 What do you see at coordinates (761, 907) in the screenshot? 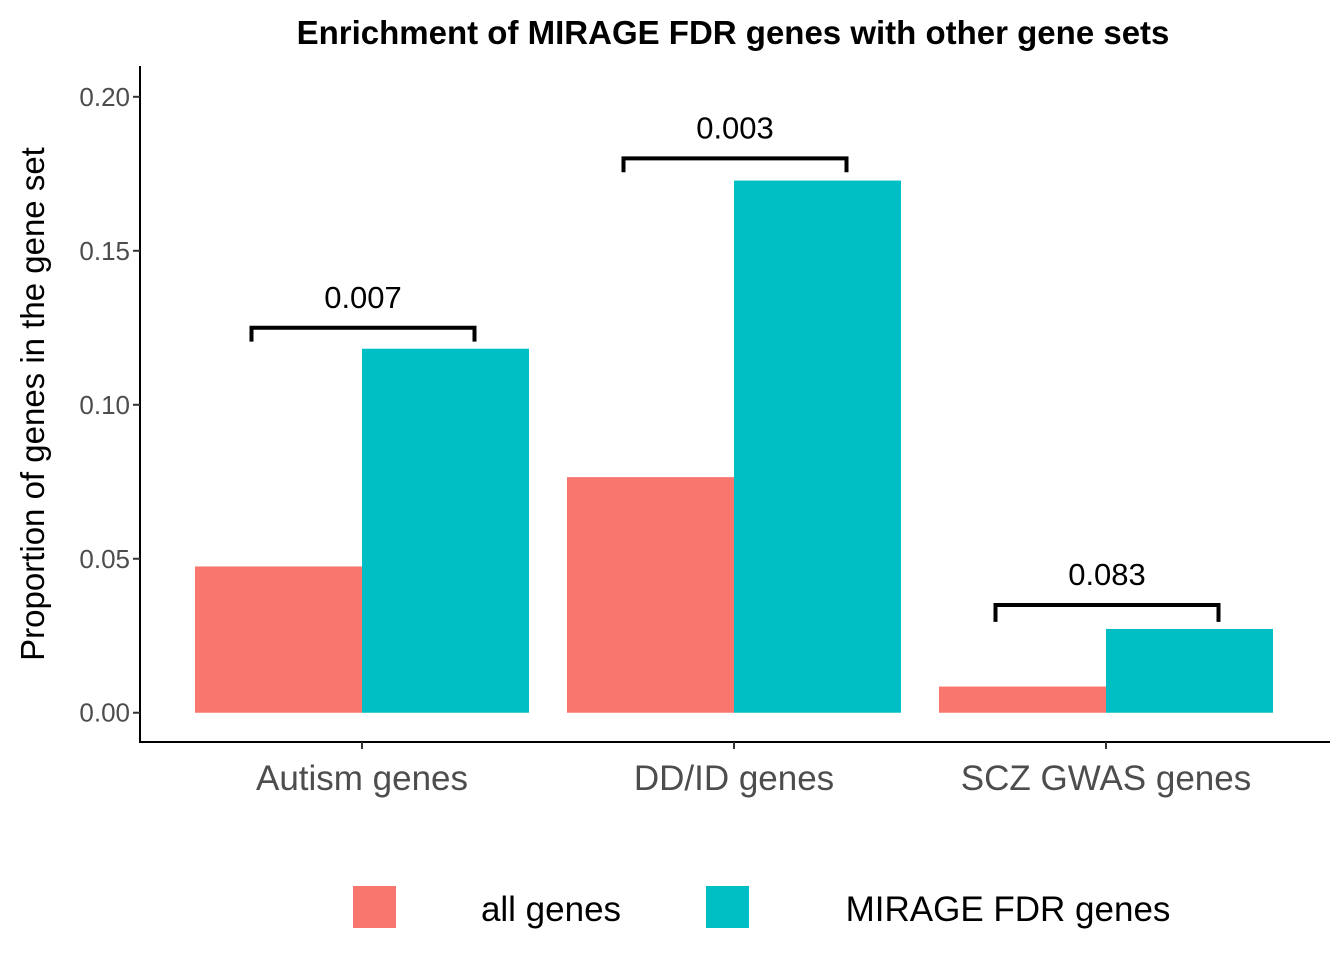
I see `legend: all genes MIRAGE FDR genes` at bounding box center [761, 907].